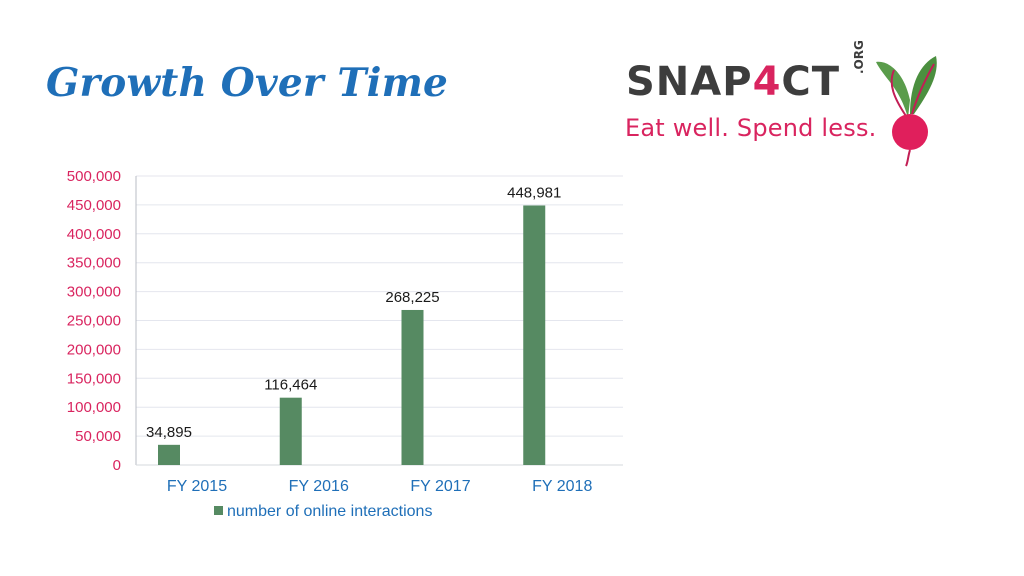 The width and height of the screenshot is (1024, 576). What do you see at coordinates (94, 349) in the screenshot?
I see `y-tick-label: 200,000` at bounding box center [94, 349].